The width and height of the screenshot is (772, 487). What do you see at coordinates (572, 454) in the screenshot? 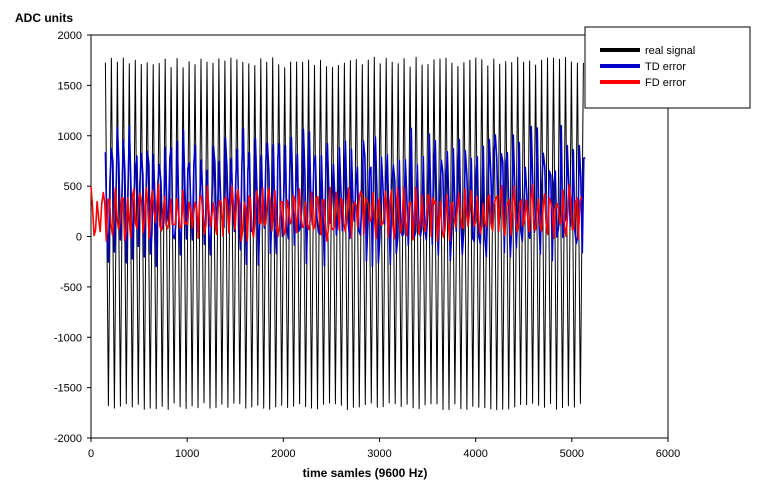
I see `x-tick-label: 5000` at bounding box center [572, 454].